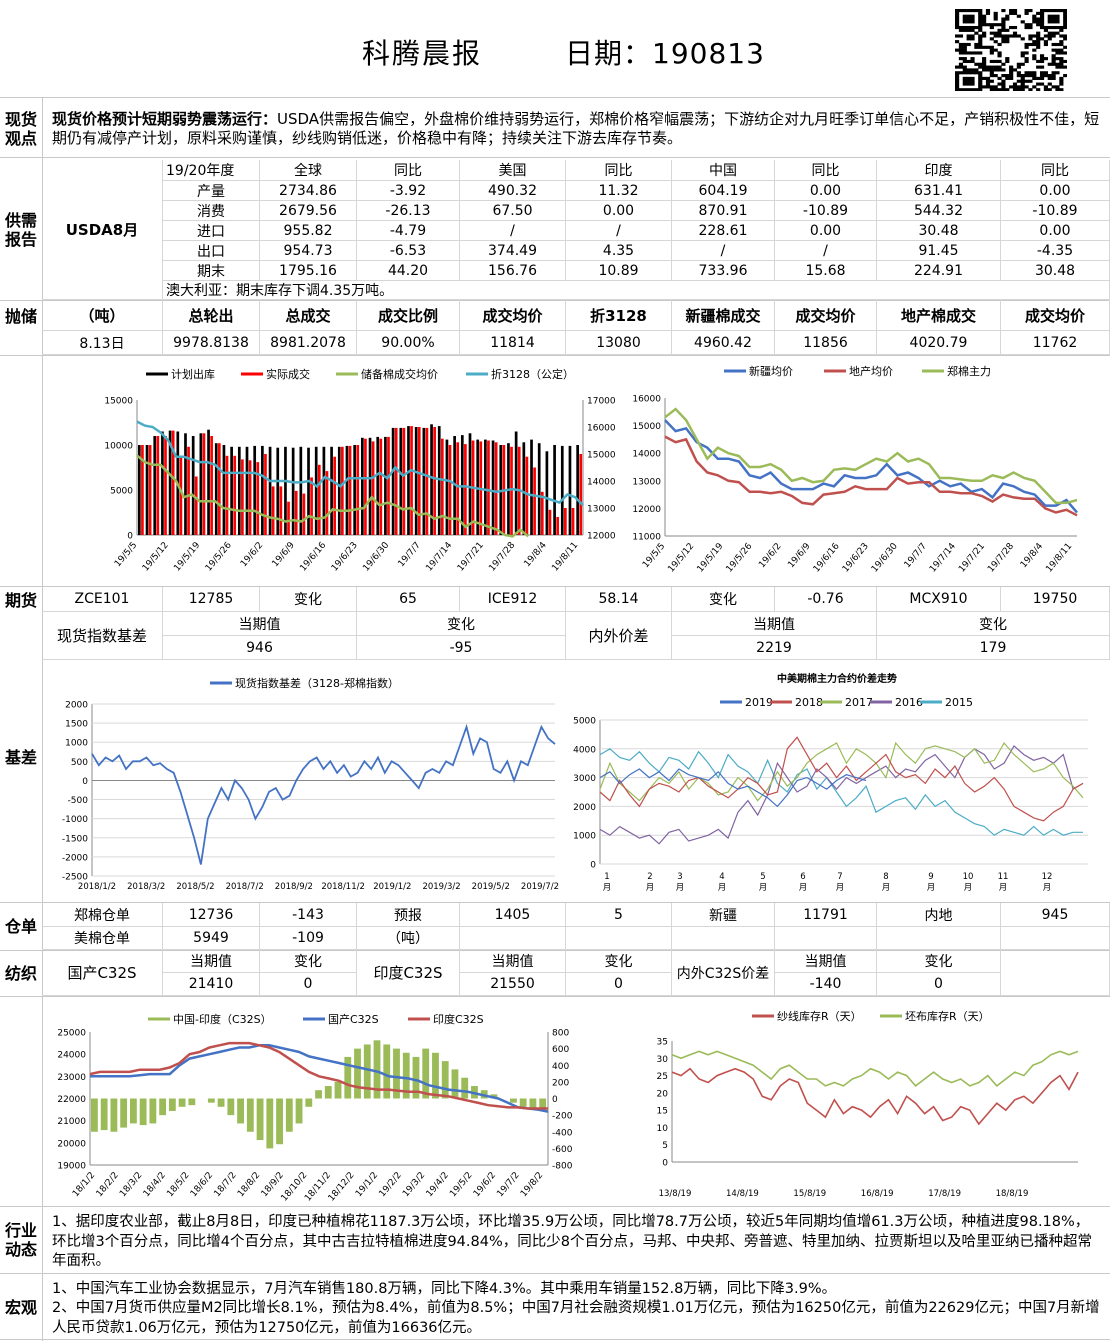 This screenshot has width=1110, height=1341. Describe the element at coordinates (211, 343) in the screenshot. I see `reserve-value-cell: 9978.8138` at that location.